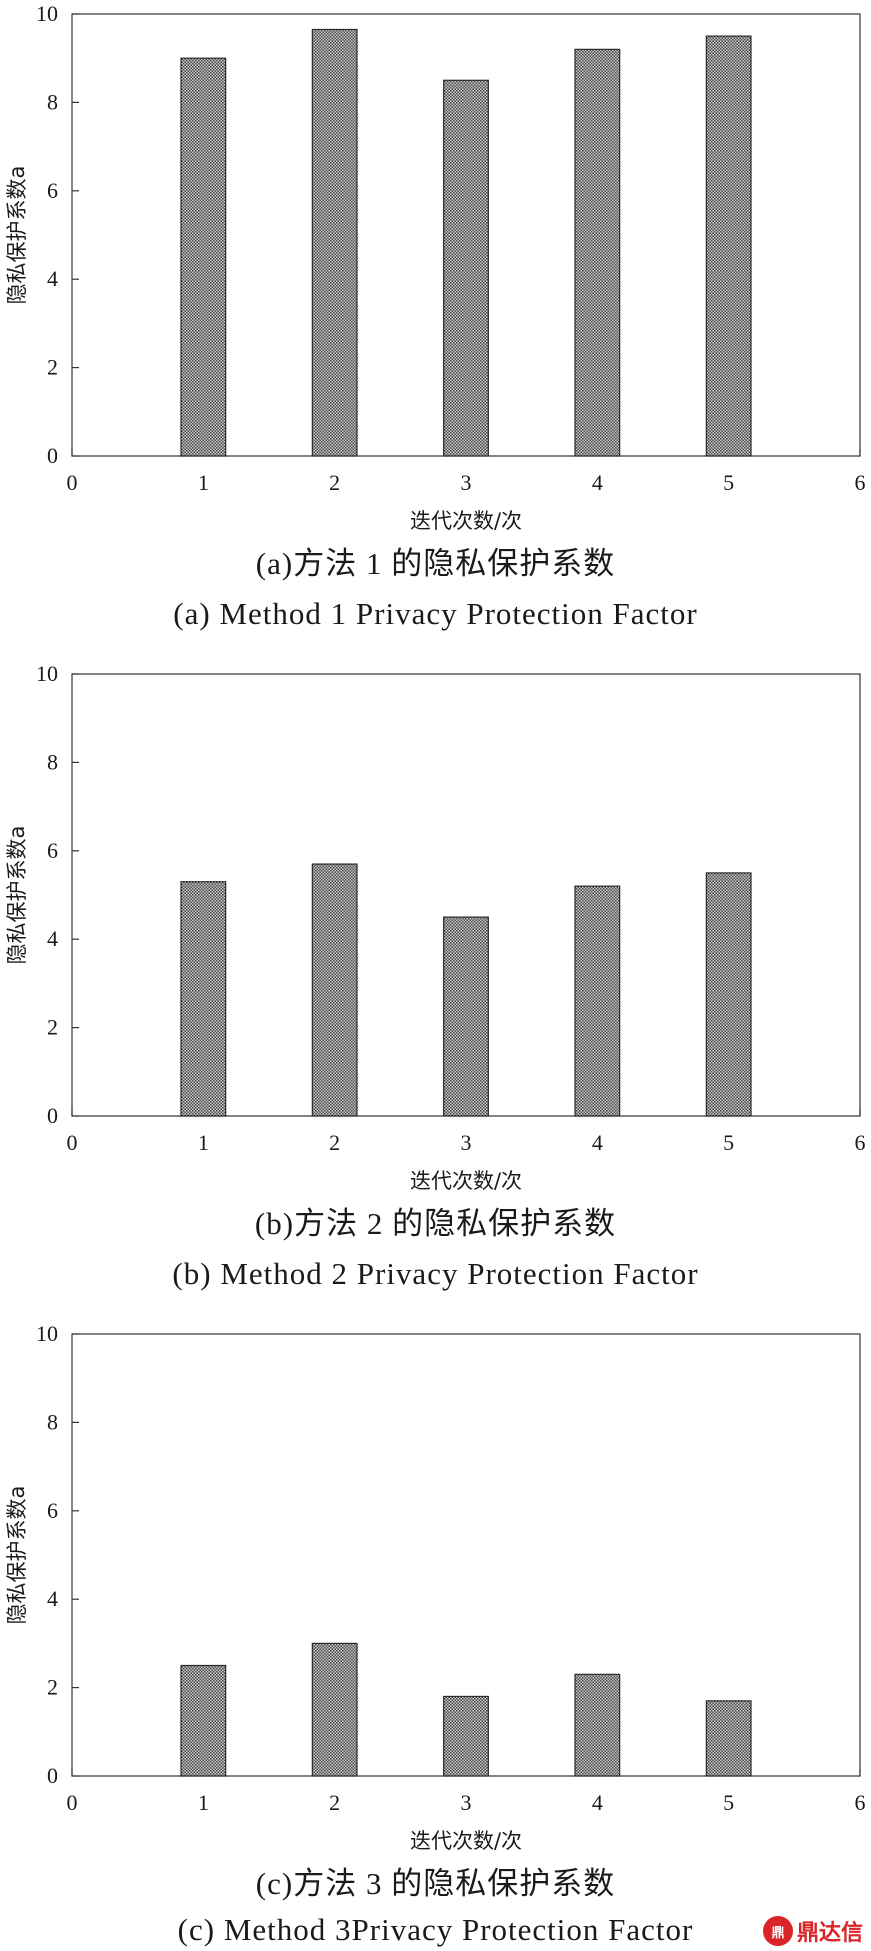 The width and height of the screenshot is (871, 1951). Describe the element at coordinates (777, 1931) in the screenshot. I see `dingdaxin-logo-icon: 鼎` at that location.